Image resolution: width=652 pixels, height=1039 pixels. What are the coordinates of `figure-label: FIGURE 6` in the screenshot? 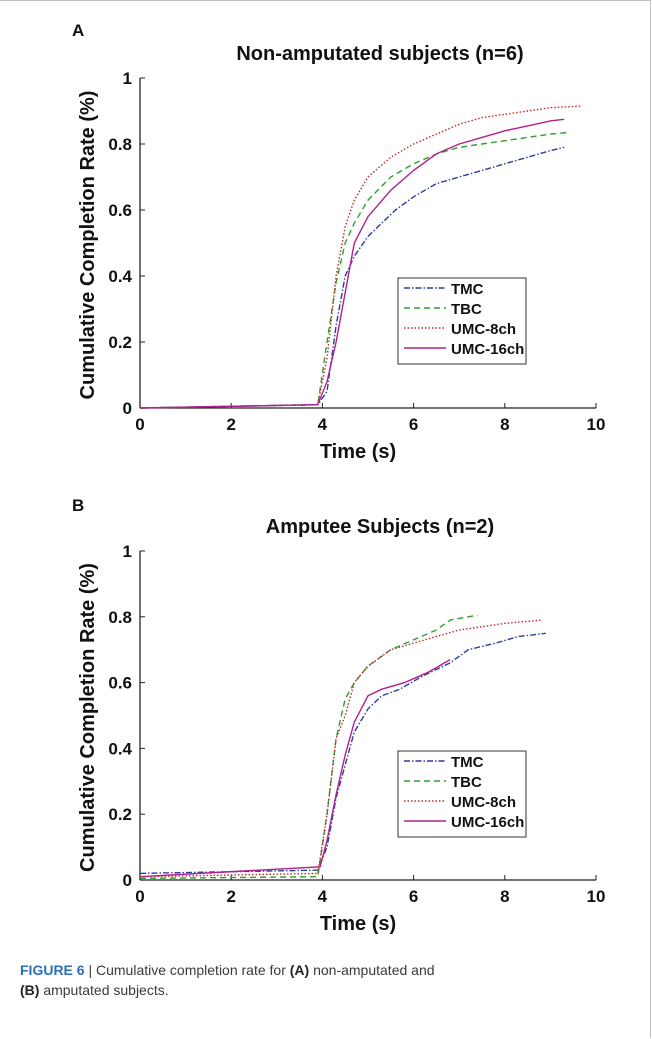 It's located at (52, 970).